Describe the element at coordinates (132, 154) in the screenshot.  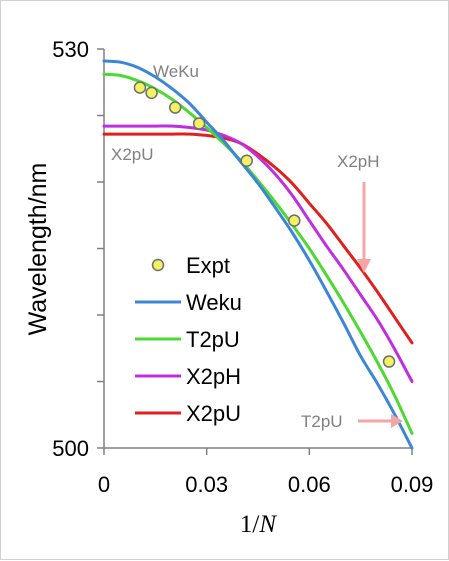
I see `annotation-x2pu: X2pU` at that location.